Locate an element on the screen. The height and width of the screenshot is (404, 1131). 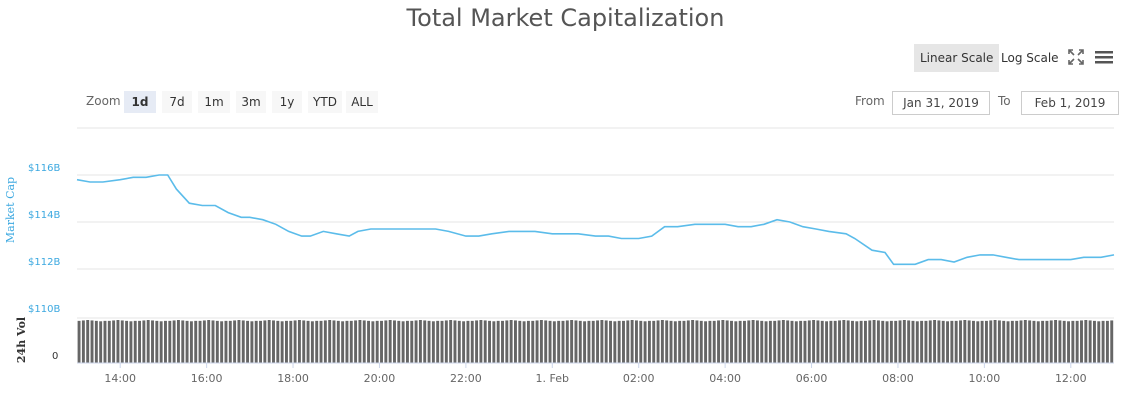
zoom-1y-button: 1y is located at coordinates (287, 102).